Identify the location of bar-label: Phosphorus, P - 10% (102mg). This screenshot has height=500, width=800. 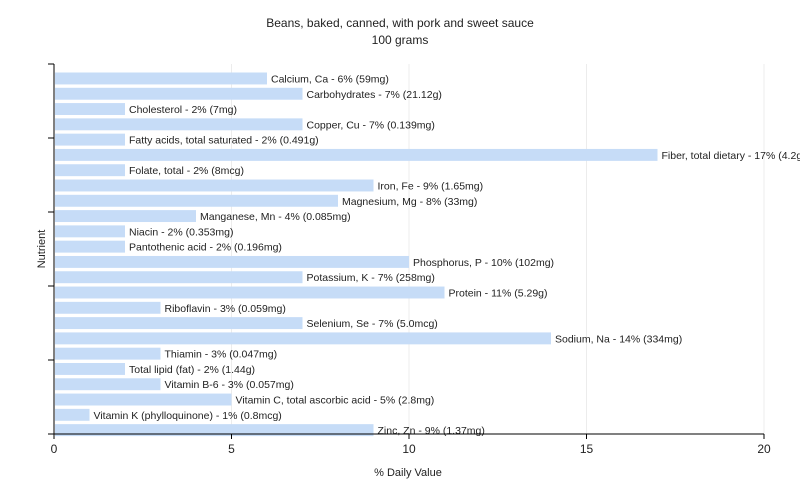
(483, 263).